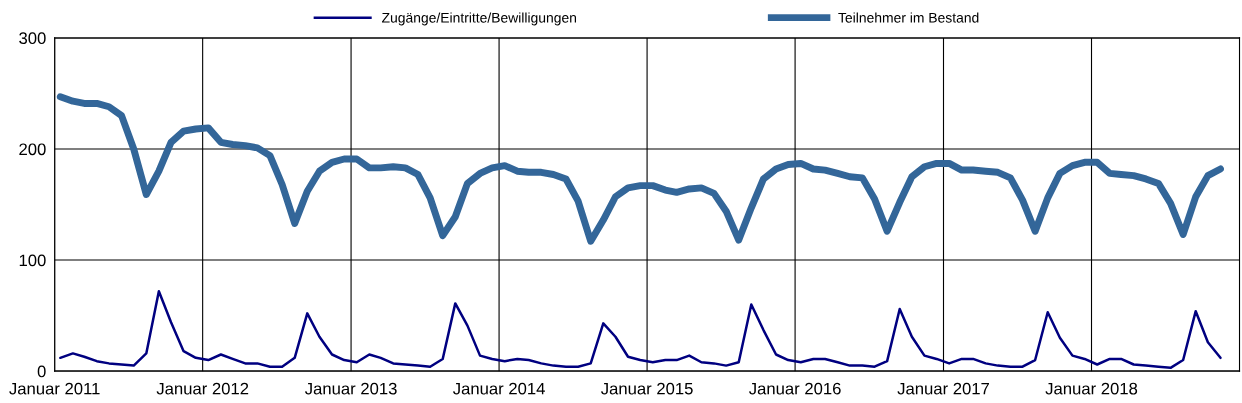 The height and width of the screenshot is (403, 1242). Describe the element at coordinates (32, 38) in the screenshot. I see `y-tick-label: 300` at that location.